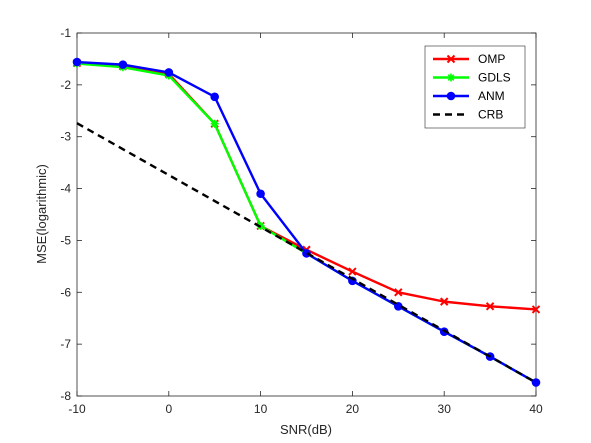 The width and height of the screenshot is (591, 443). What do you see at coordinates (65, 292) in the screenshot?
I see `y-tick-label: -6` at bounding box center [65, 292].